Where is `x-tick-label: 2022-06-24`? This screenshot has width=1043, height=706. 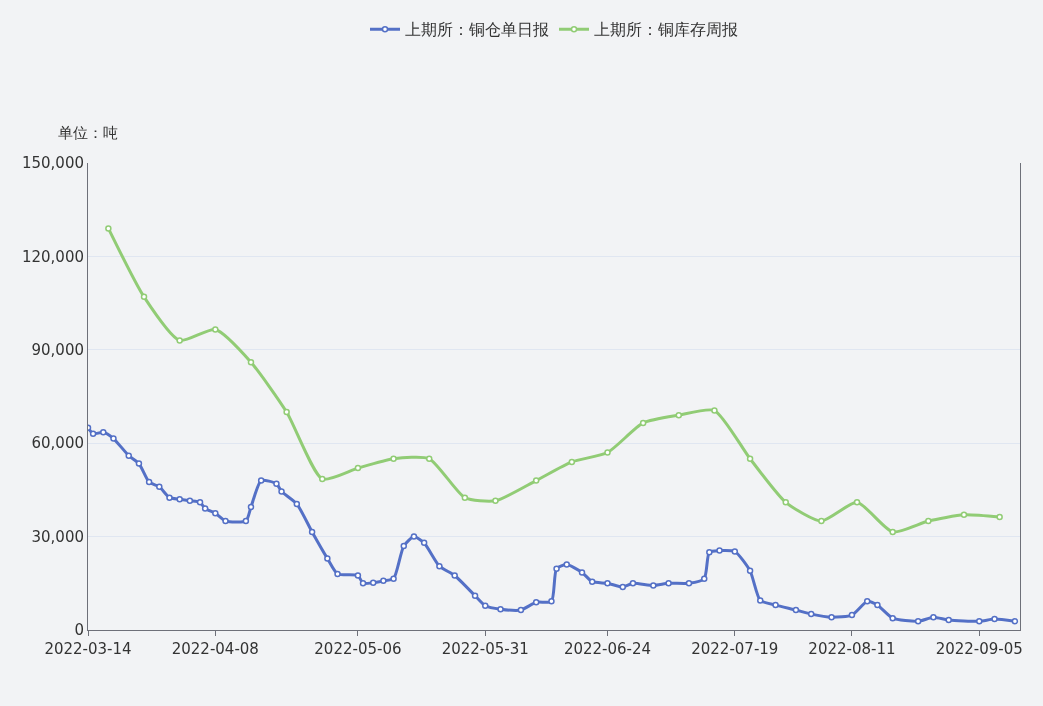
x-tick-label: 2022-06-24 is located at coordinates (607, 649).